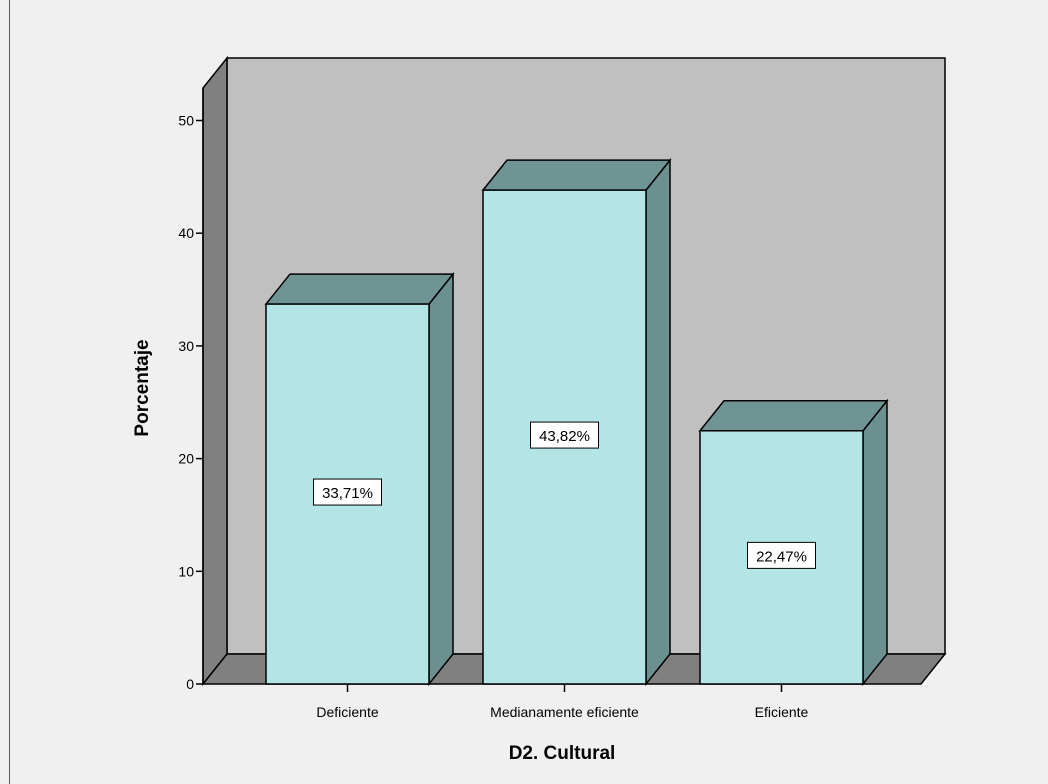  What do you see at coordinates (782, 712) in the screenshot?
I see `x-tick-label: Eficiente` at bounding box center [782, 712].